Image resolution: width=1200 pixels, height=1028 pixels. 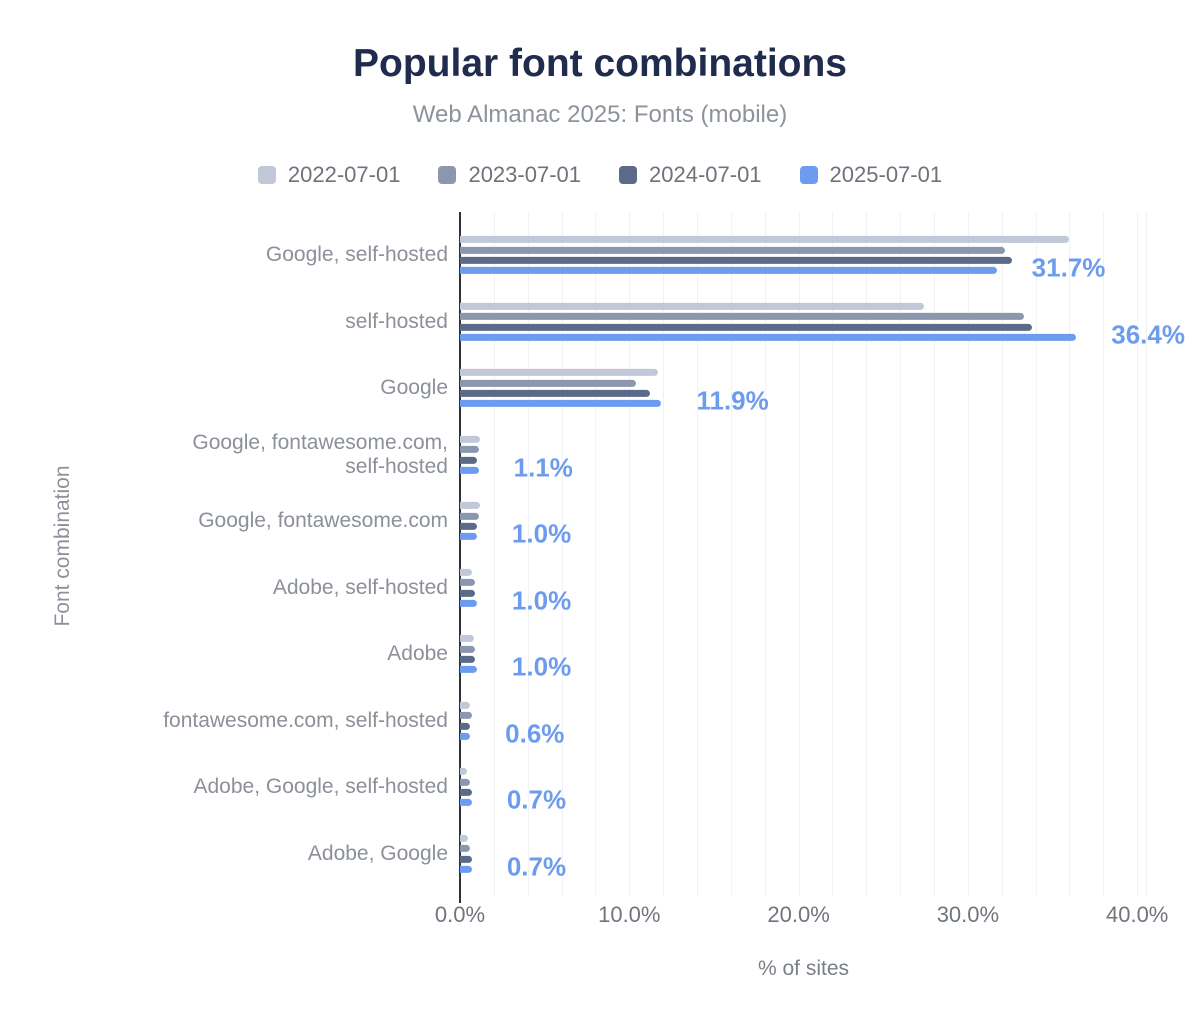 I want to click on value-label: 0.6%, so click(x=535, y=733).